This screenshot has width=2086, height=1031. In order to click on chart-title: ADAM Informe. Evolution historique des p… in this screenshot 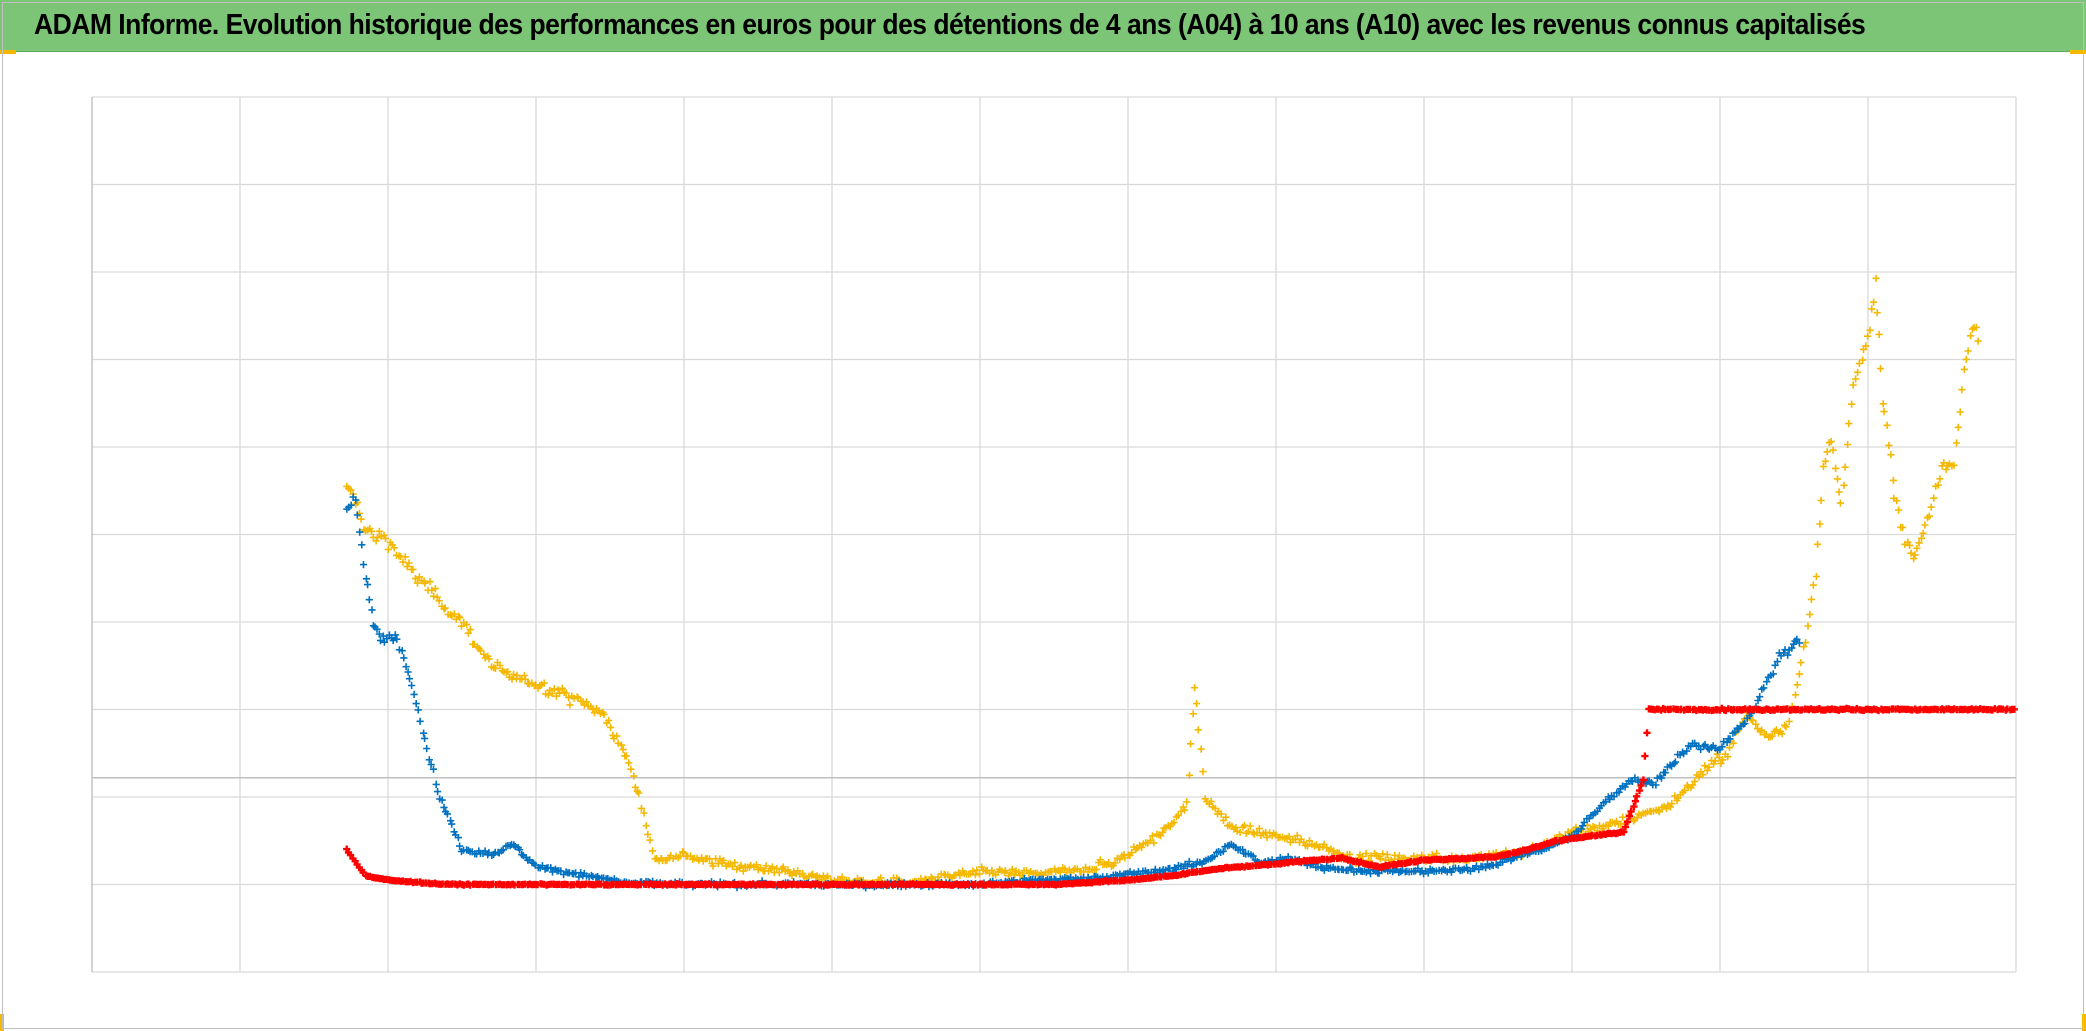, I will do `click(950, 25)`.